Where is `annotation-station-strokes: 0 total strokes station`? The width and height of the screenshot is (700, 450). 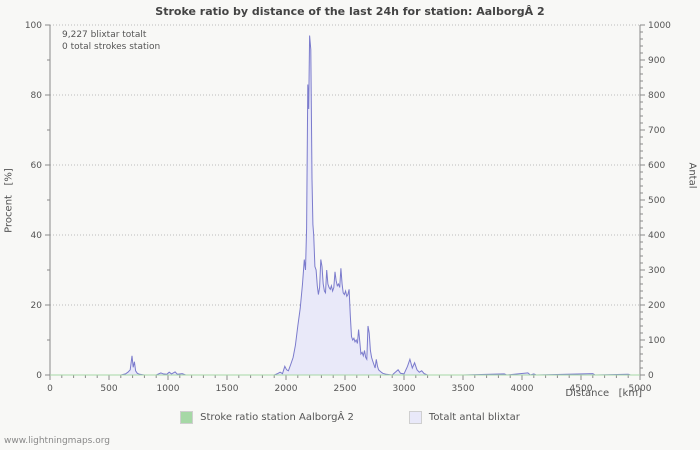
annotation-station-strokes: 0 total strokes station is located at coordinates (111, 47).